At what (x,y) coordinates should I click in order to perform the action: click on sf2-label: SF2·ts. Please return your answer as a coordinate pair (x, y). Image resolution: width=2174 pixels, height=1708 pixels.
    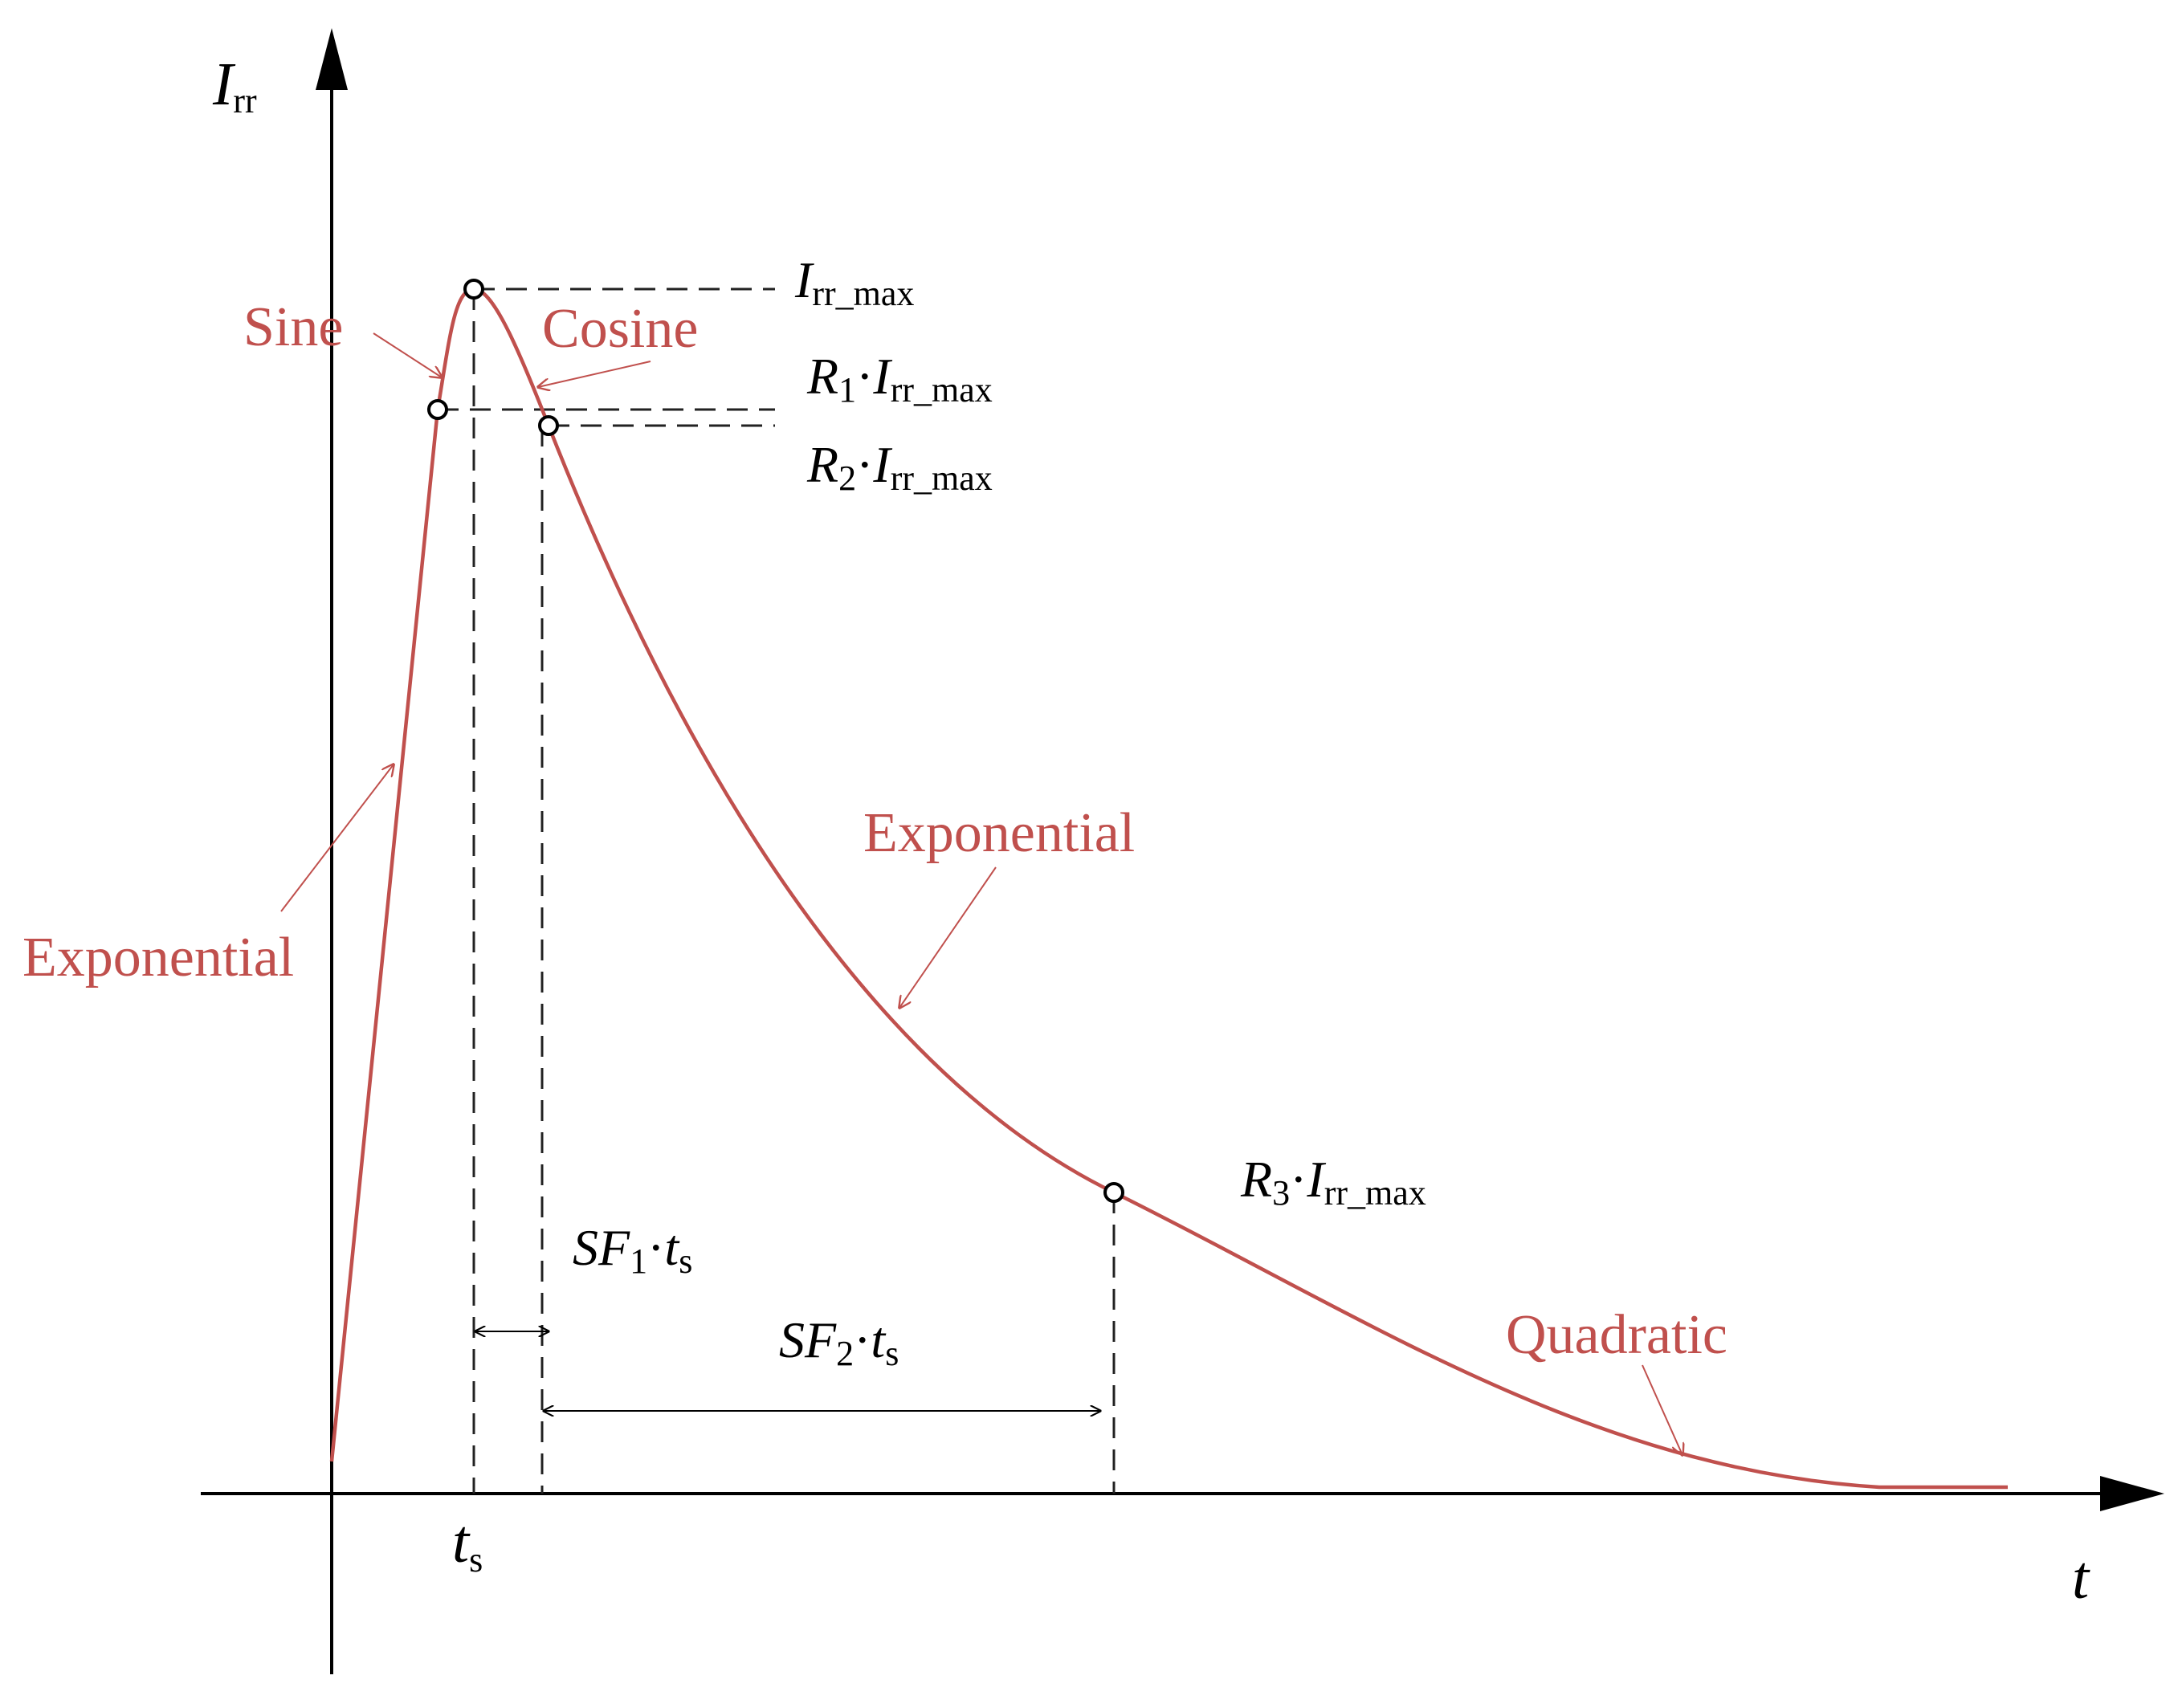
    Looking at the image, I should click on (839, 1342).